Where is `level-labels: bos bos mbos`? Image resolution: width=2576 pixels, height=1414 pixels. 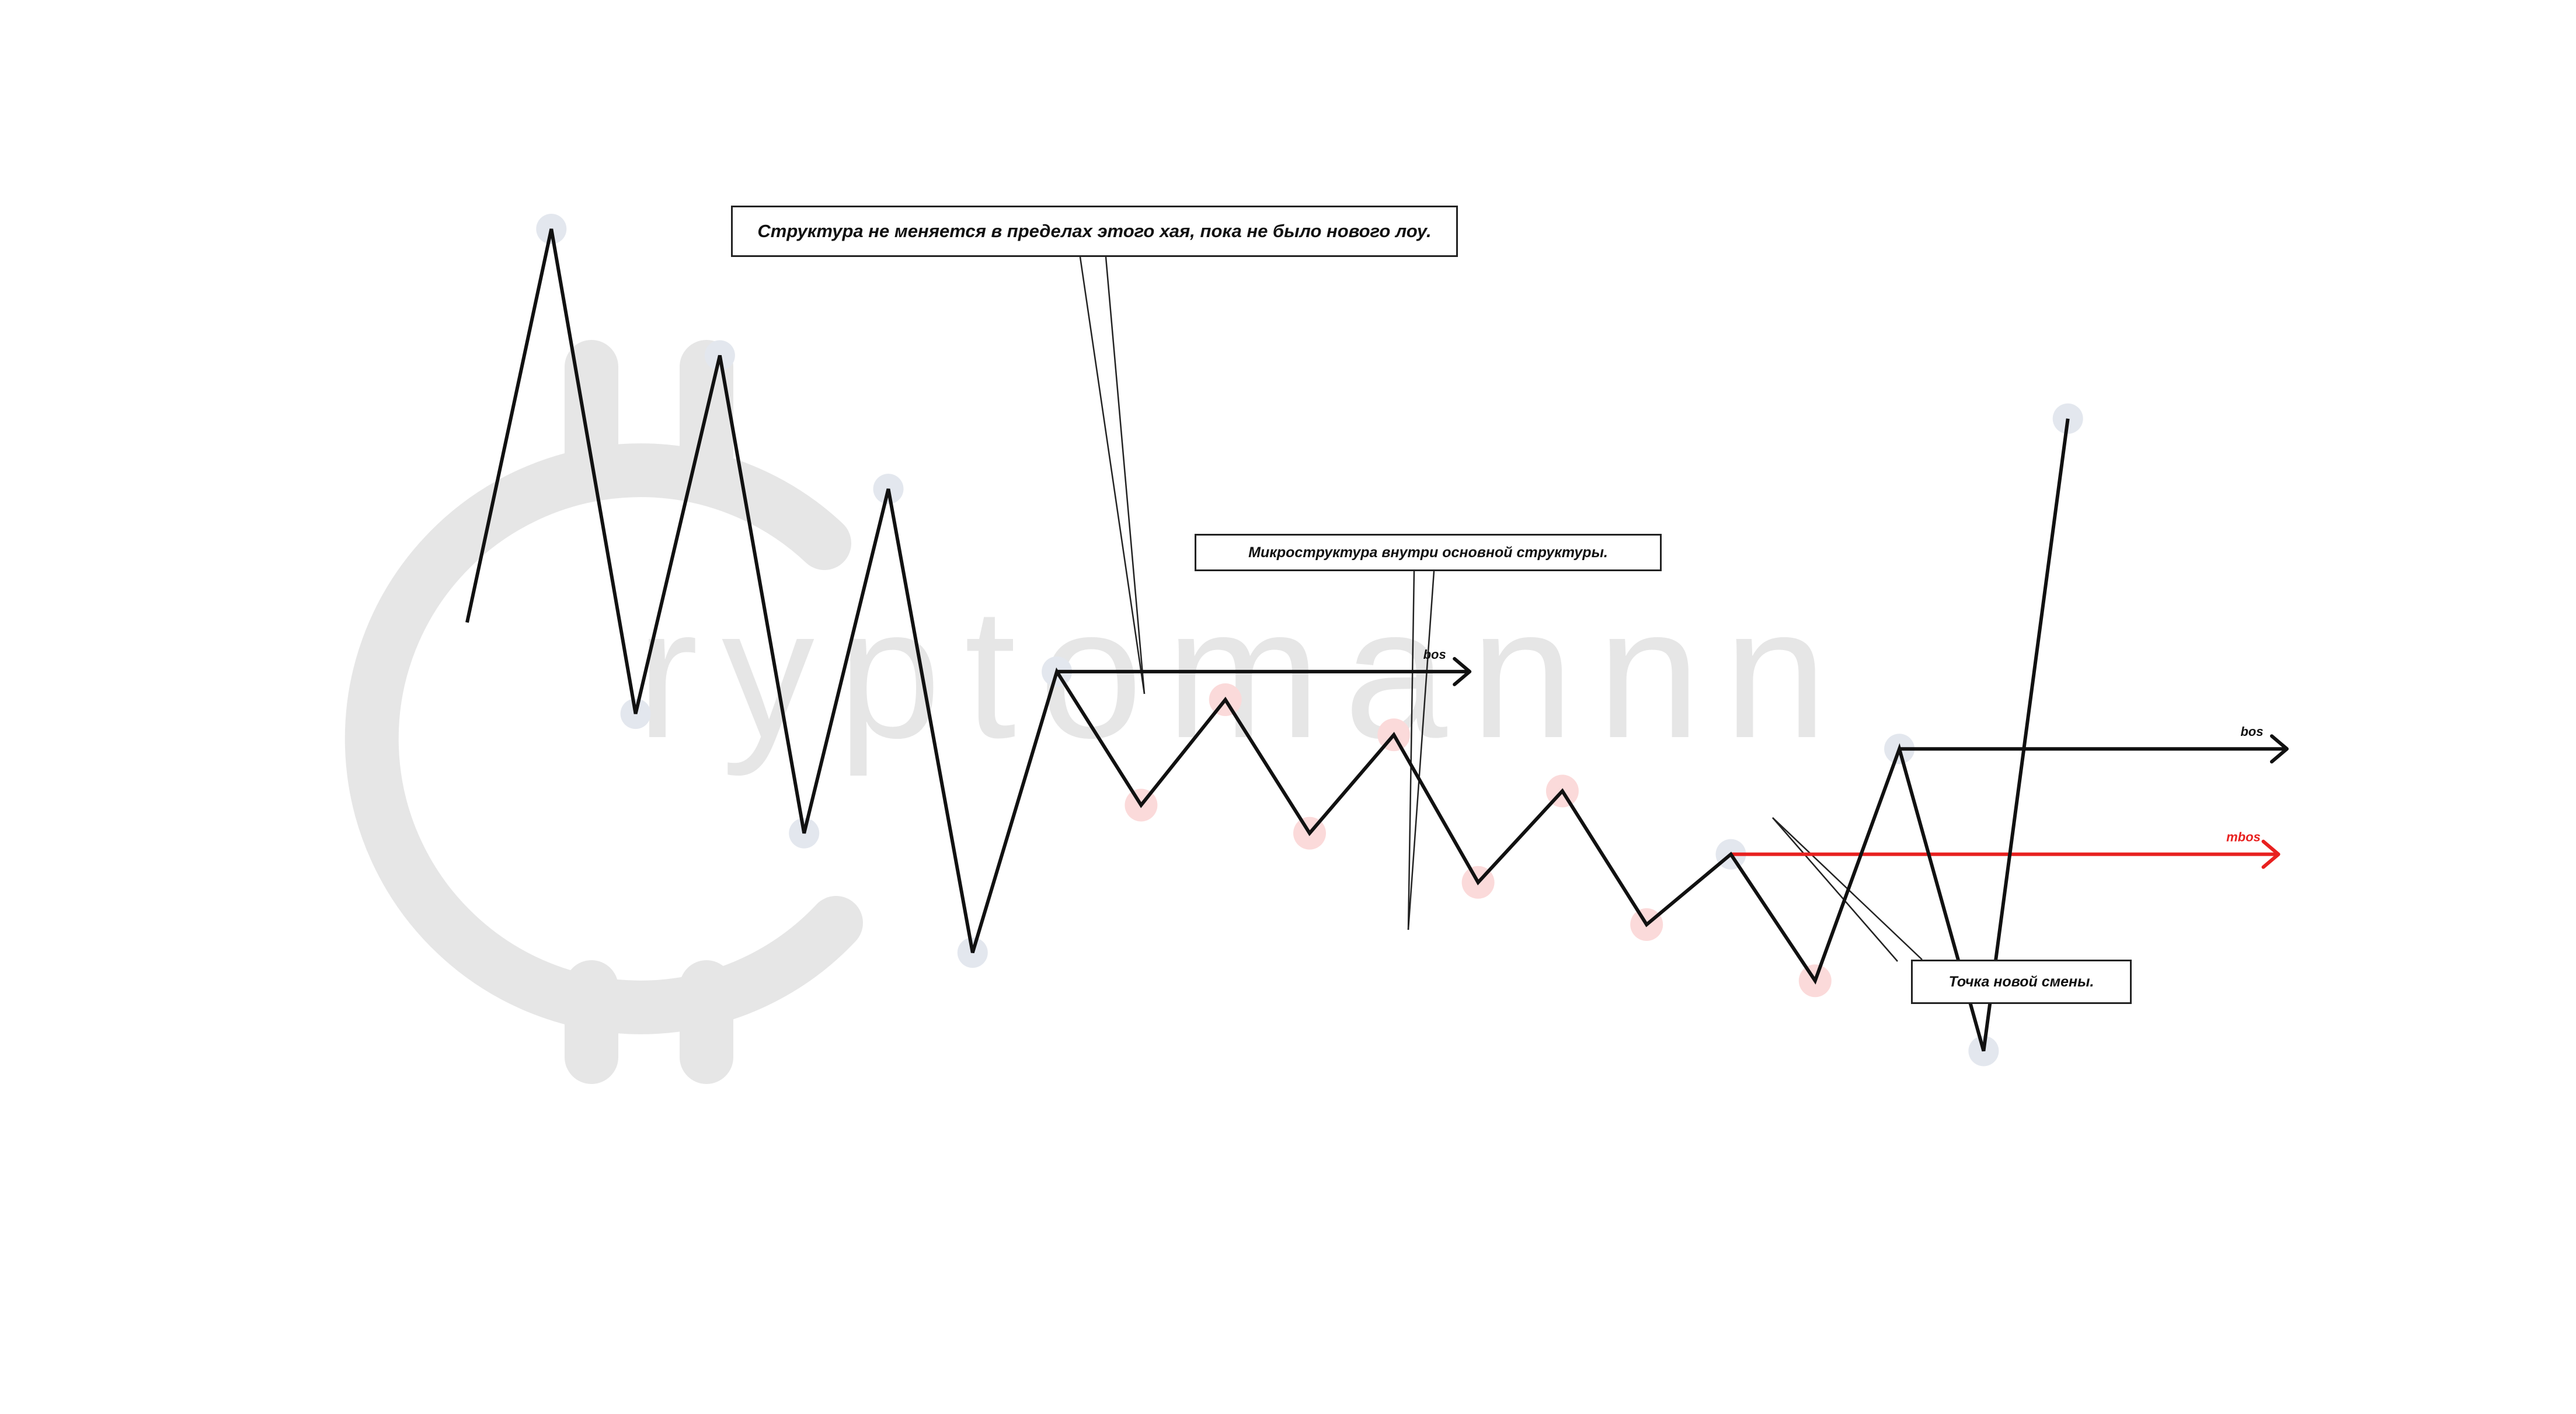 level-labels: bos bos mbos is located at coordinates (1843, 746).